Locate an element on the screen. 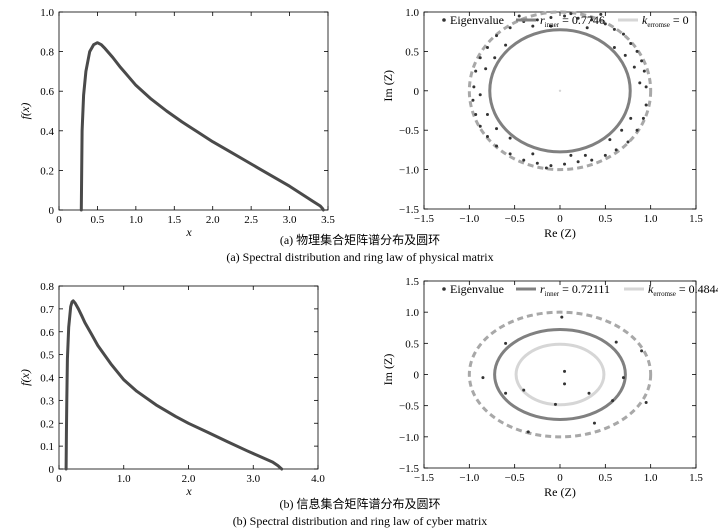 The image size is (718, 532). x-tick-label: −1.0 is located at coordinates (469, 478).